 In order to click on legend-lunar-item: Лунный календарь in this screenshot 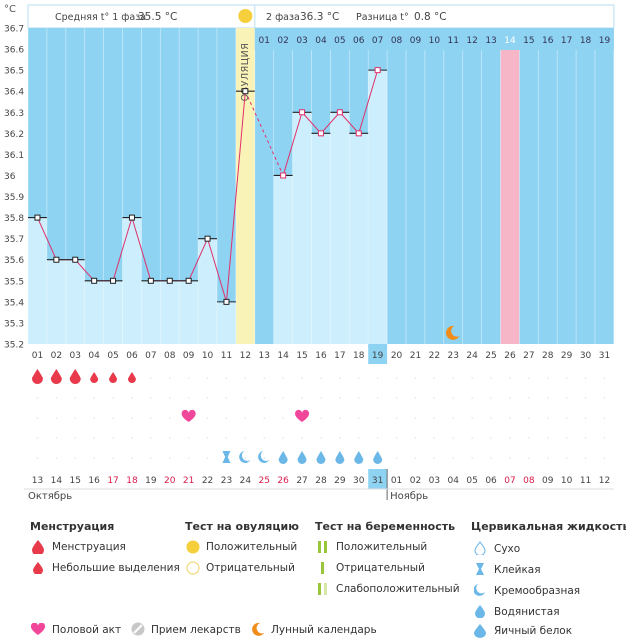, I will do `click(324, 630)`.